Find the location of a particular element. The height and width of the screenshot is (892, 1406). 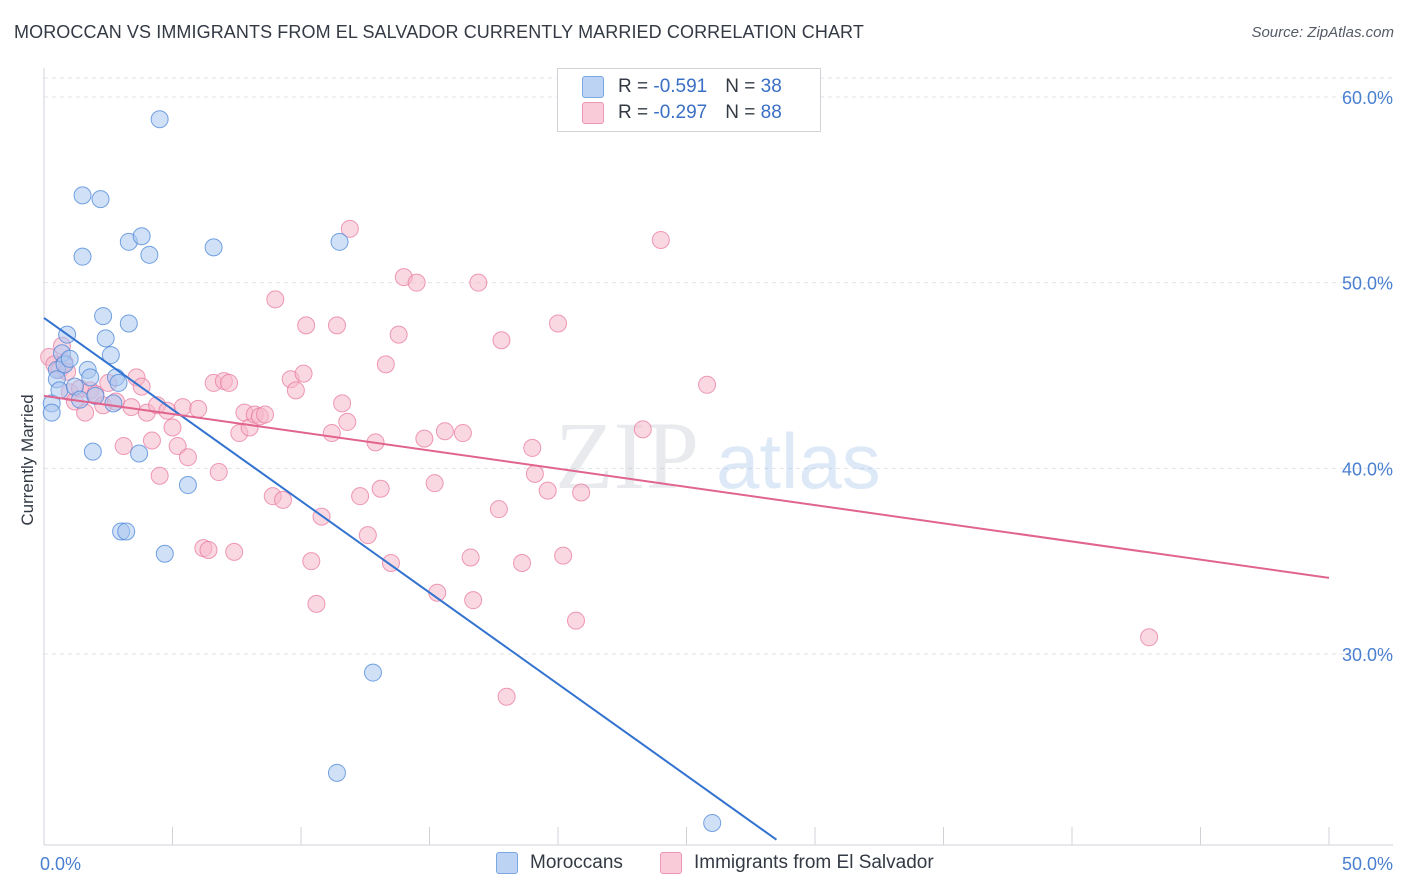

legend-r-value: -0.591 is located at coordinates (680, 86).